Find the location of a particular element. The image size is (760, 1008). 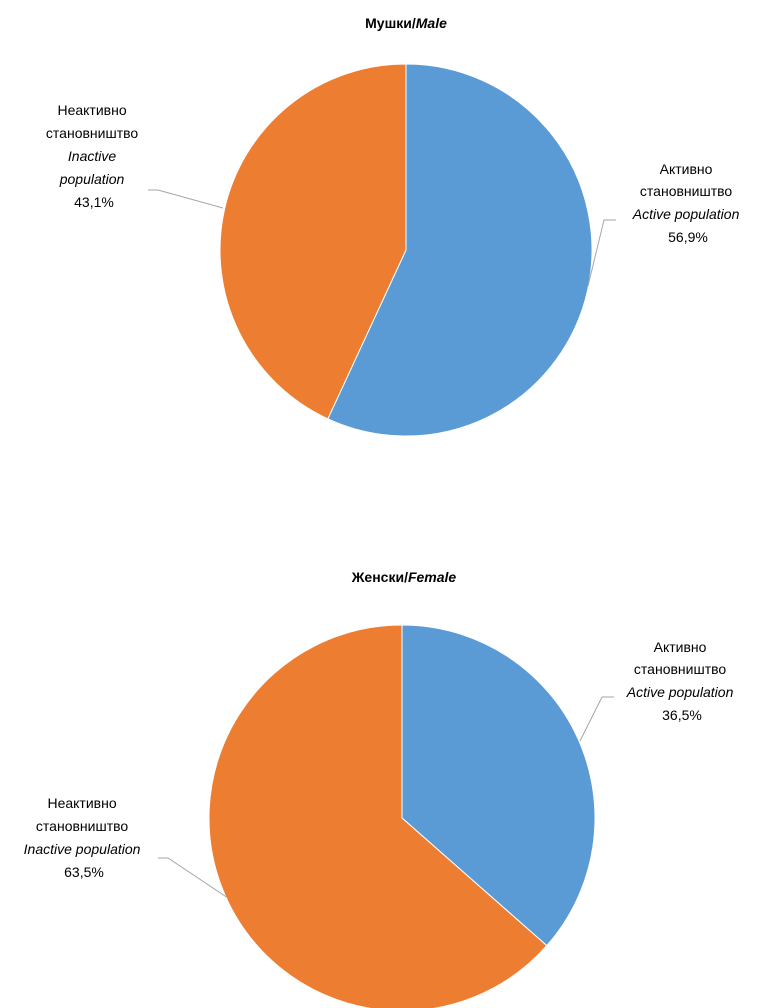

leader-line-male-active is located at coordinates (601, 253).